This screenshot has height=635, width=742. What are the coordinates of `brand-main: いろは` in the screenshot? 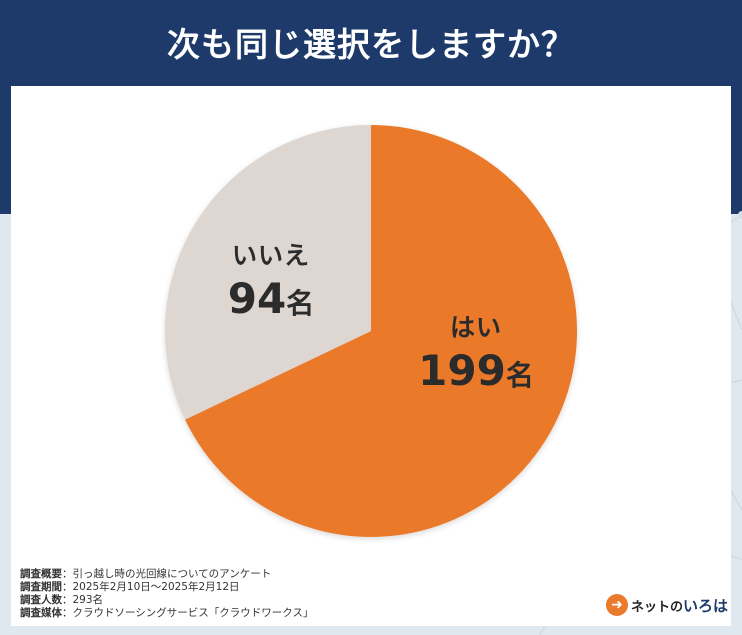 It's located at (706, 605).